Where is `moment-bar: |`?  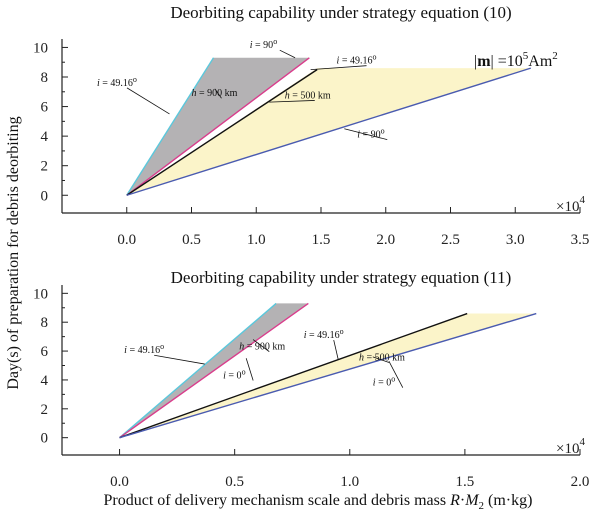 moment-bar: | is located at coordinates (475, 61).